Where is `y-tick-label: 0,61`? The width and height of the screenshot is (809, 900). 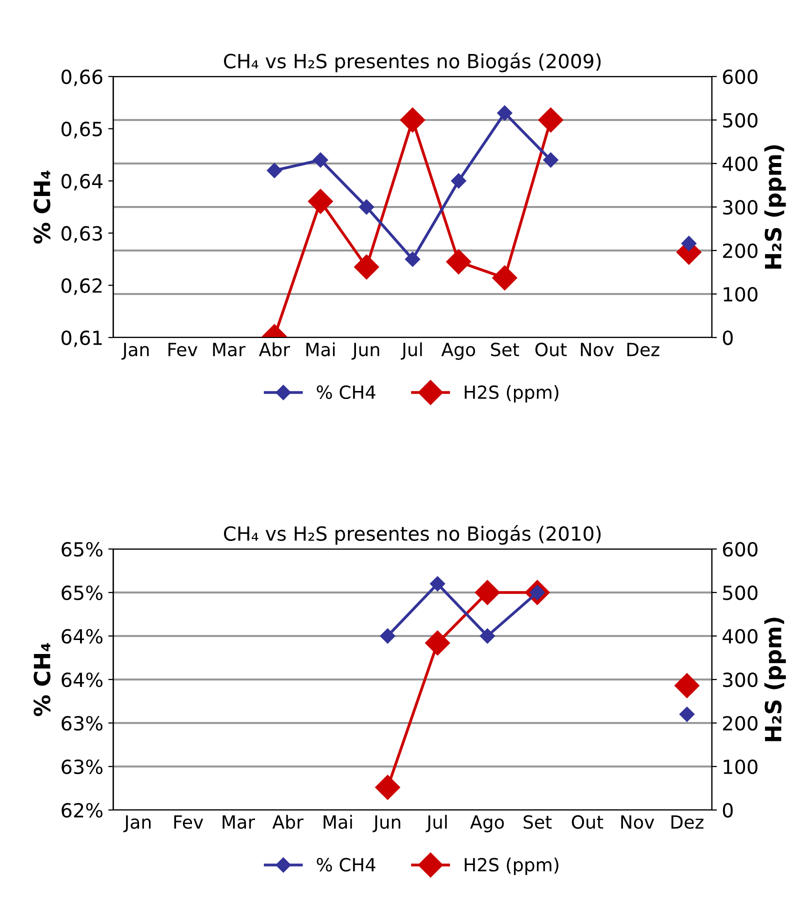
y-tick-label: 0,61 is located at coordinates (82, 339).